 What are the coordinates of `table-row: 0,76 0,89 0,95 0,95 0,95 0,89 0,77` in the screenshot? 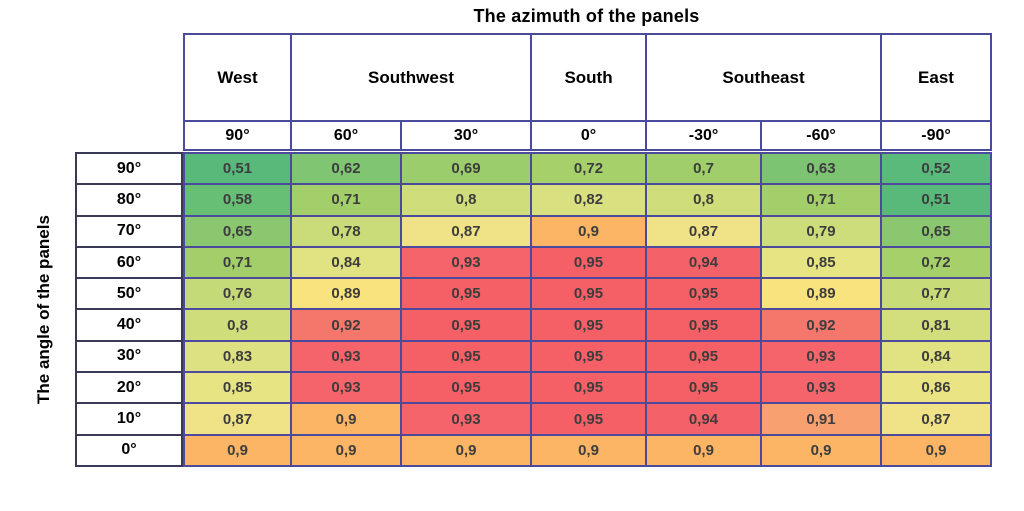 It's located at (587, 294).